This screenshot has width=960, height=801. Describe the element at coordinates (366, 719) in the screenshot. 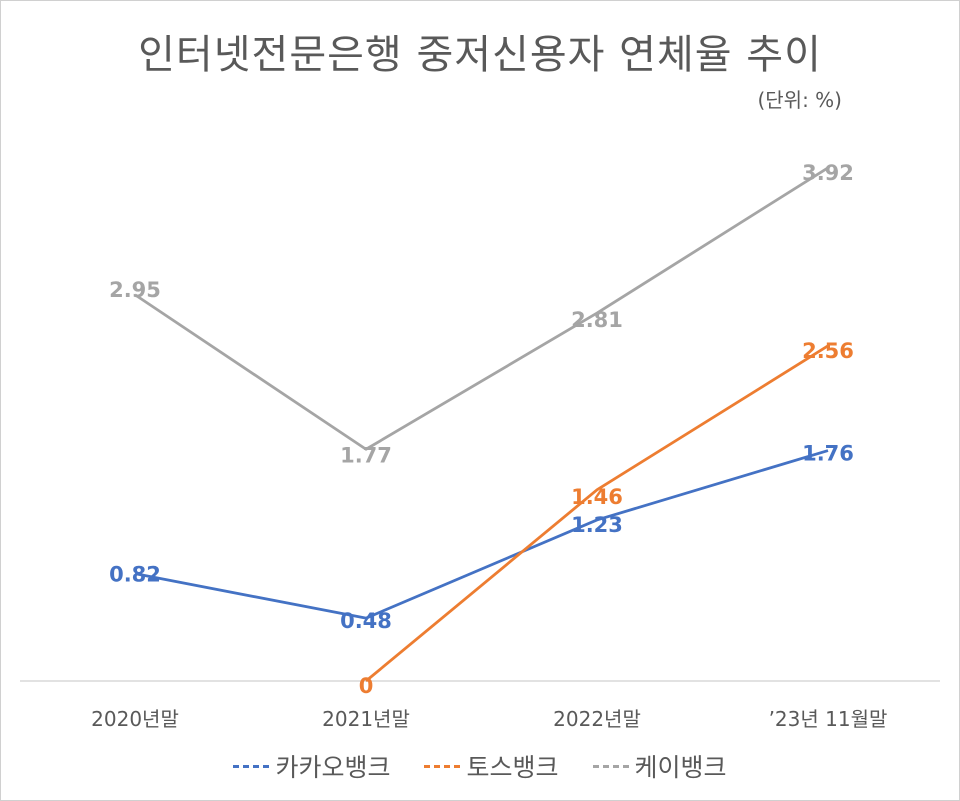

I see `x-tick-label: 2021년말` at that location.